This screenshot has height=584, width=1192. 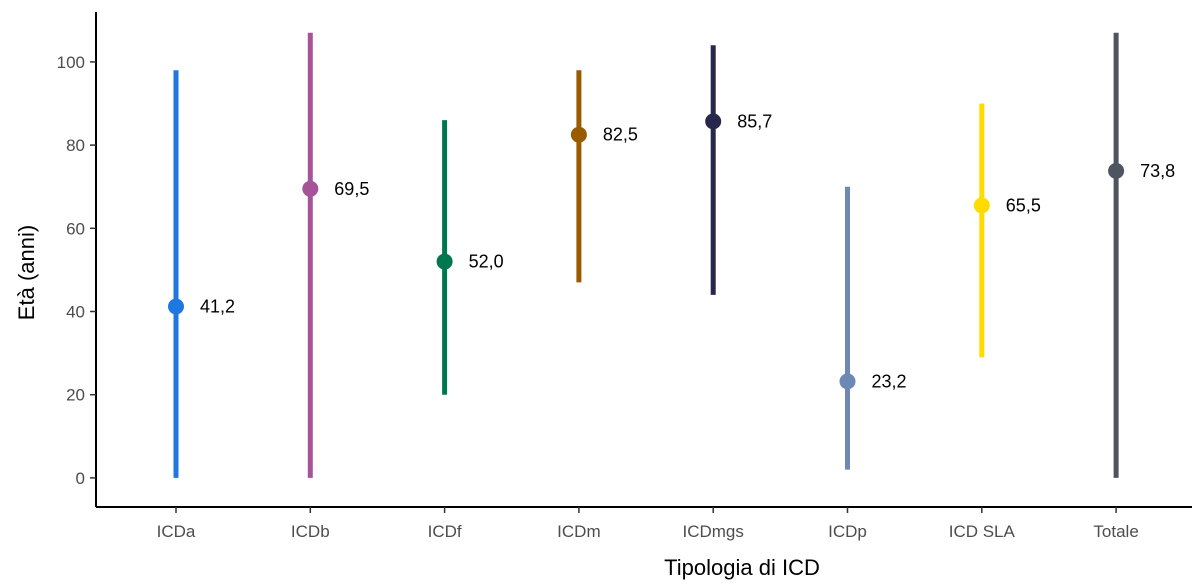 What do you see at coordinates (742, 567) in the screenshot?
I see `x-axis-title: Tipologia di ICD` at bounding box center [742, 567].